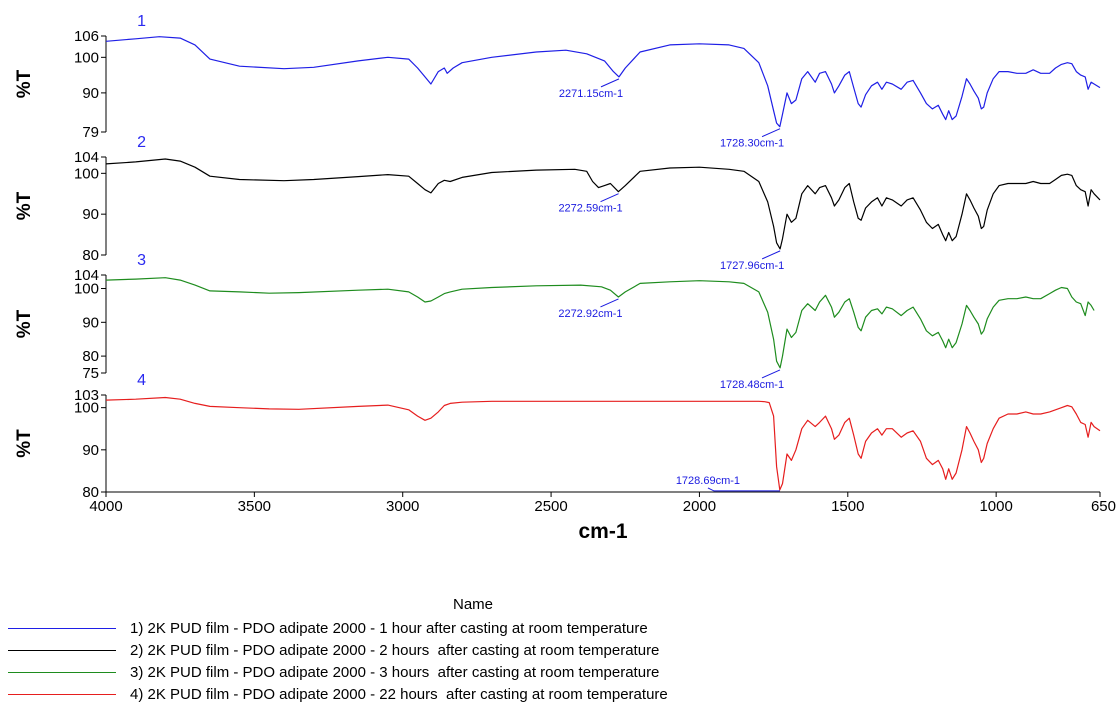 The image size is (1120, 704). Describe the element at coordinates (995, 506) in the screenshot. I see `x-tick-label: 1000` at that location.